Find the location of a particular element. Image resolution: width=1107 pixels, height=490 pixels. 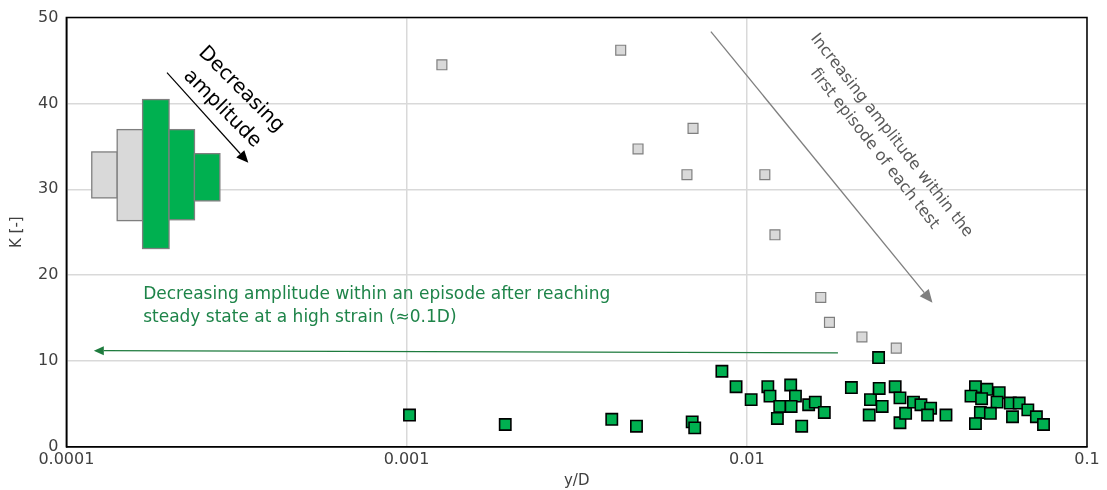

y-tick-label: 50 is located at coordinates (48, 16).